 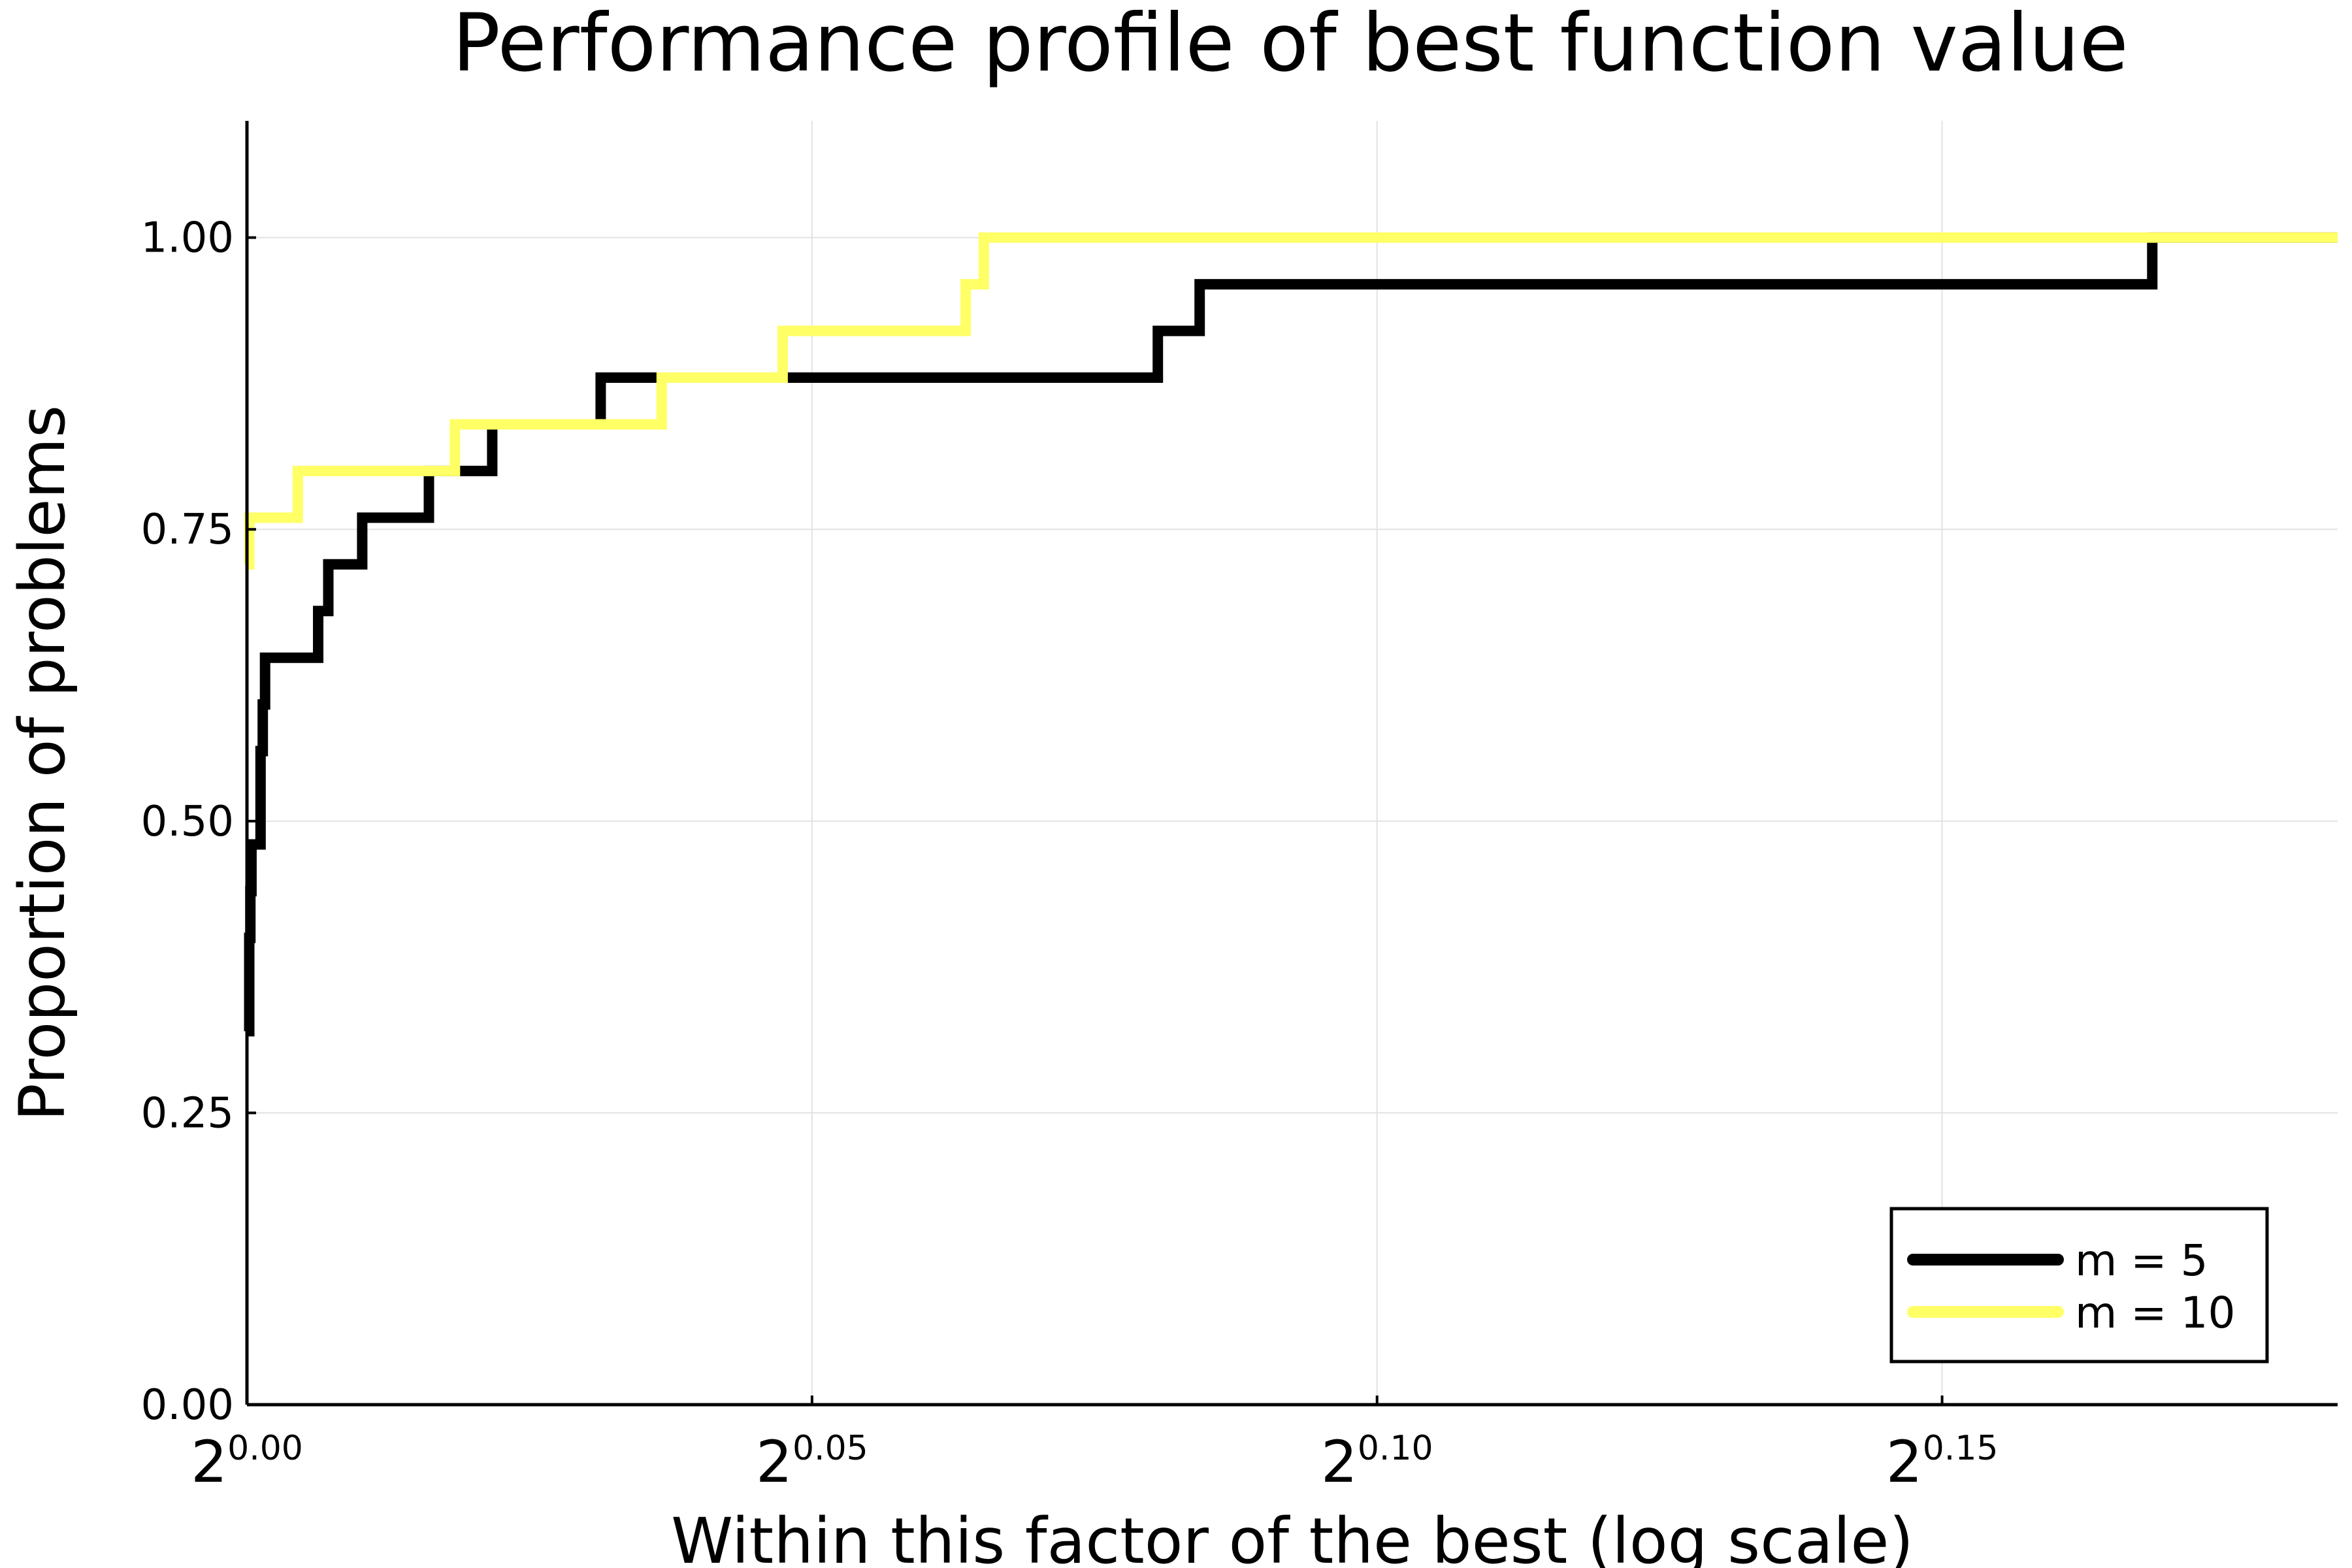 What do you see at coordinates (812, 1461) in the screenshot?
I see `x-tick-label: 20.05` at bounding box center [812, 1461].